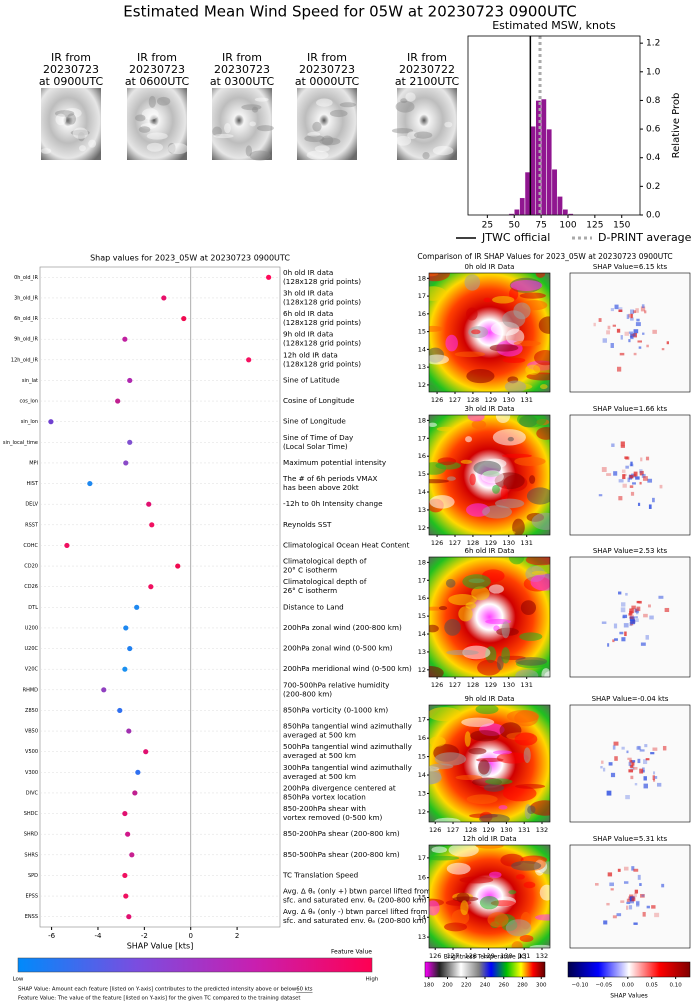  What do you see at coordinates (527, 193) in the screenshot?
I see `bar` at bounding box center [527, 193].